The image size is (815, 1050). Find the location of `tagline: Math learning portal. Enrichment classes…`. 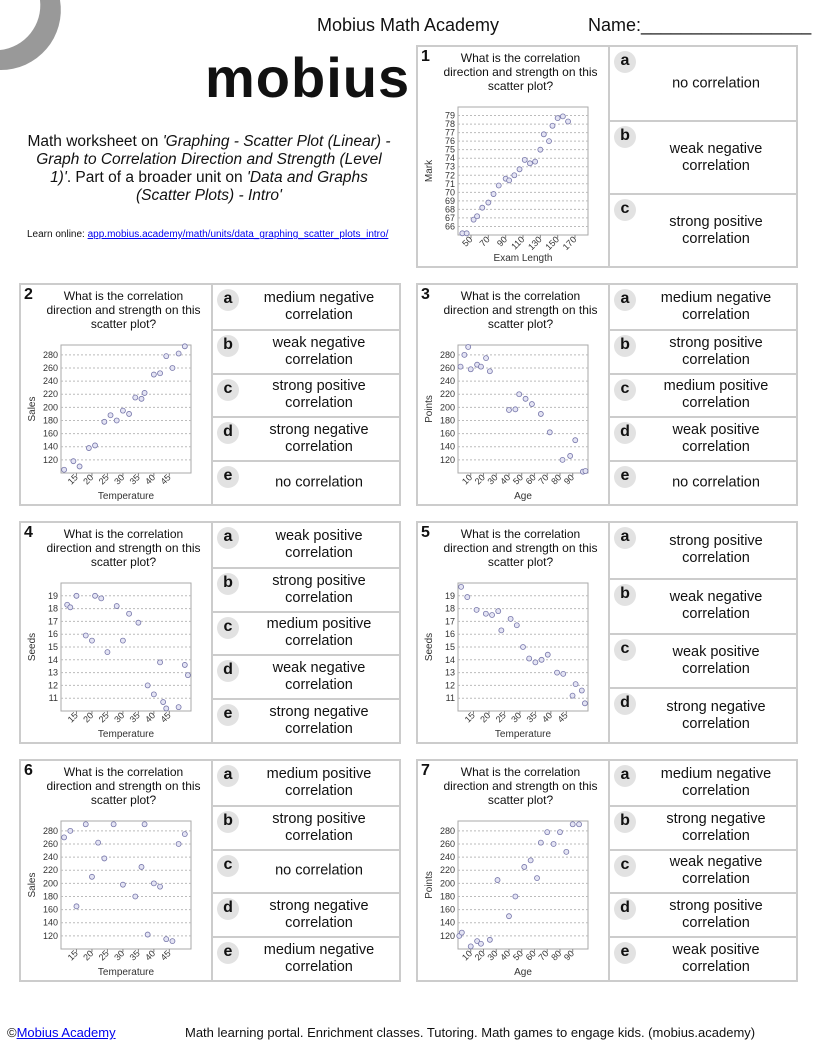

tagline: Math learning portal. Enrichment classes… is located at coordinates (470, 1032).